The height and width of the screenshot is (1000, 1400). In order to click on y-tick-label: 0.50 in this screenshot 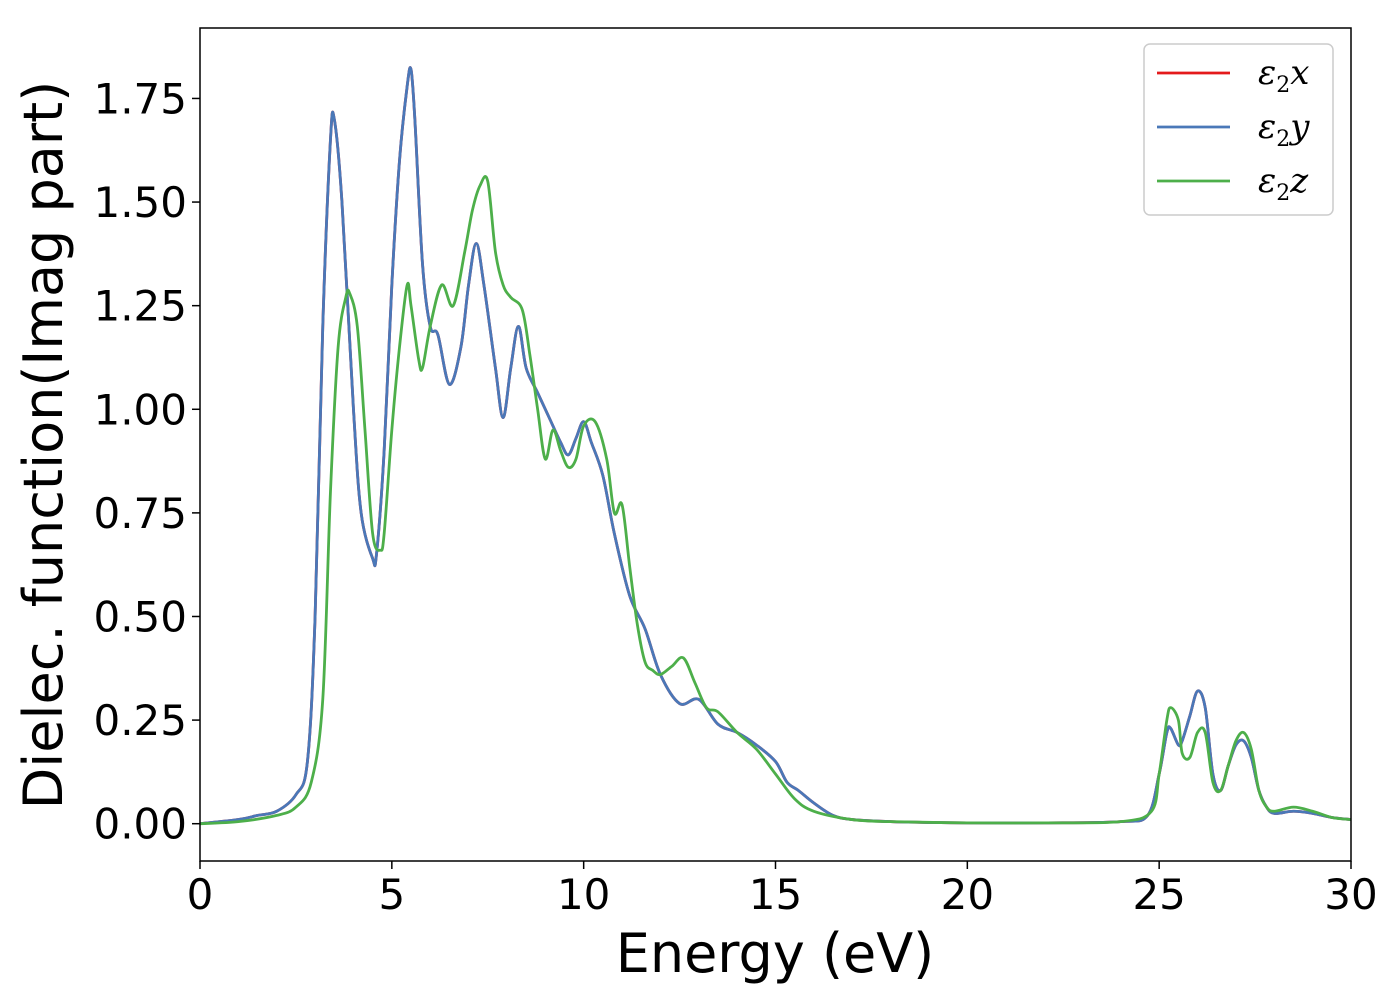, I will do `click(140, 616)`.